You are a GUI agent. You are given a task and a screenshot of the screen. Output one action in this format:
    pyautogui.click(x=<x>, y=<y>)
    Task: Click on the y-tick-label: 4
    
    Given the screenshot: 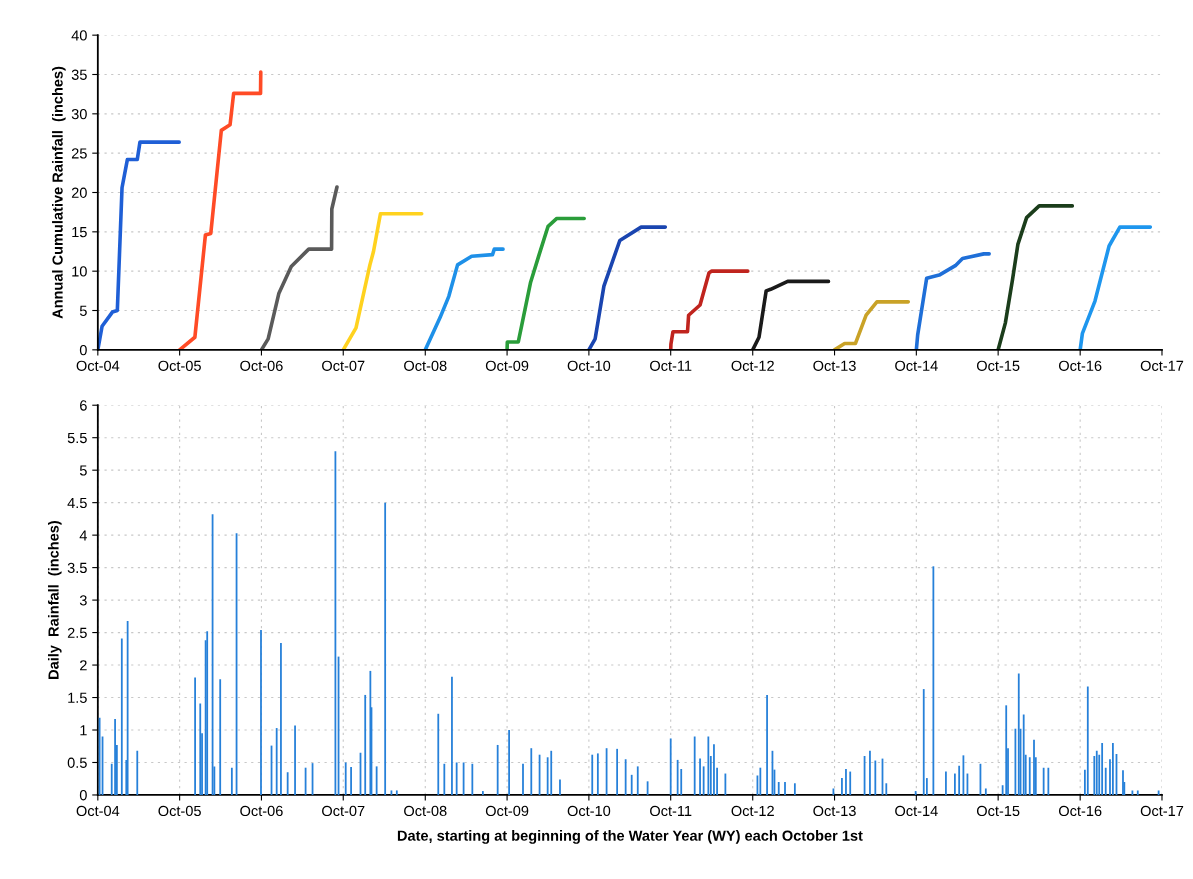 What is the action you would take?
    pyautogui.click(x=83, y=535)
    